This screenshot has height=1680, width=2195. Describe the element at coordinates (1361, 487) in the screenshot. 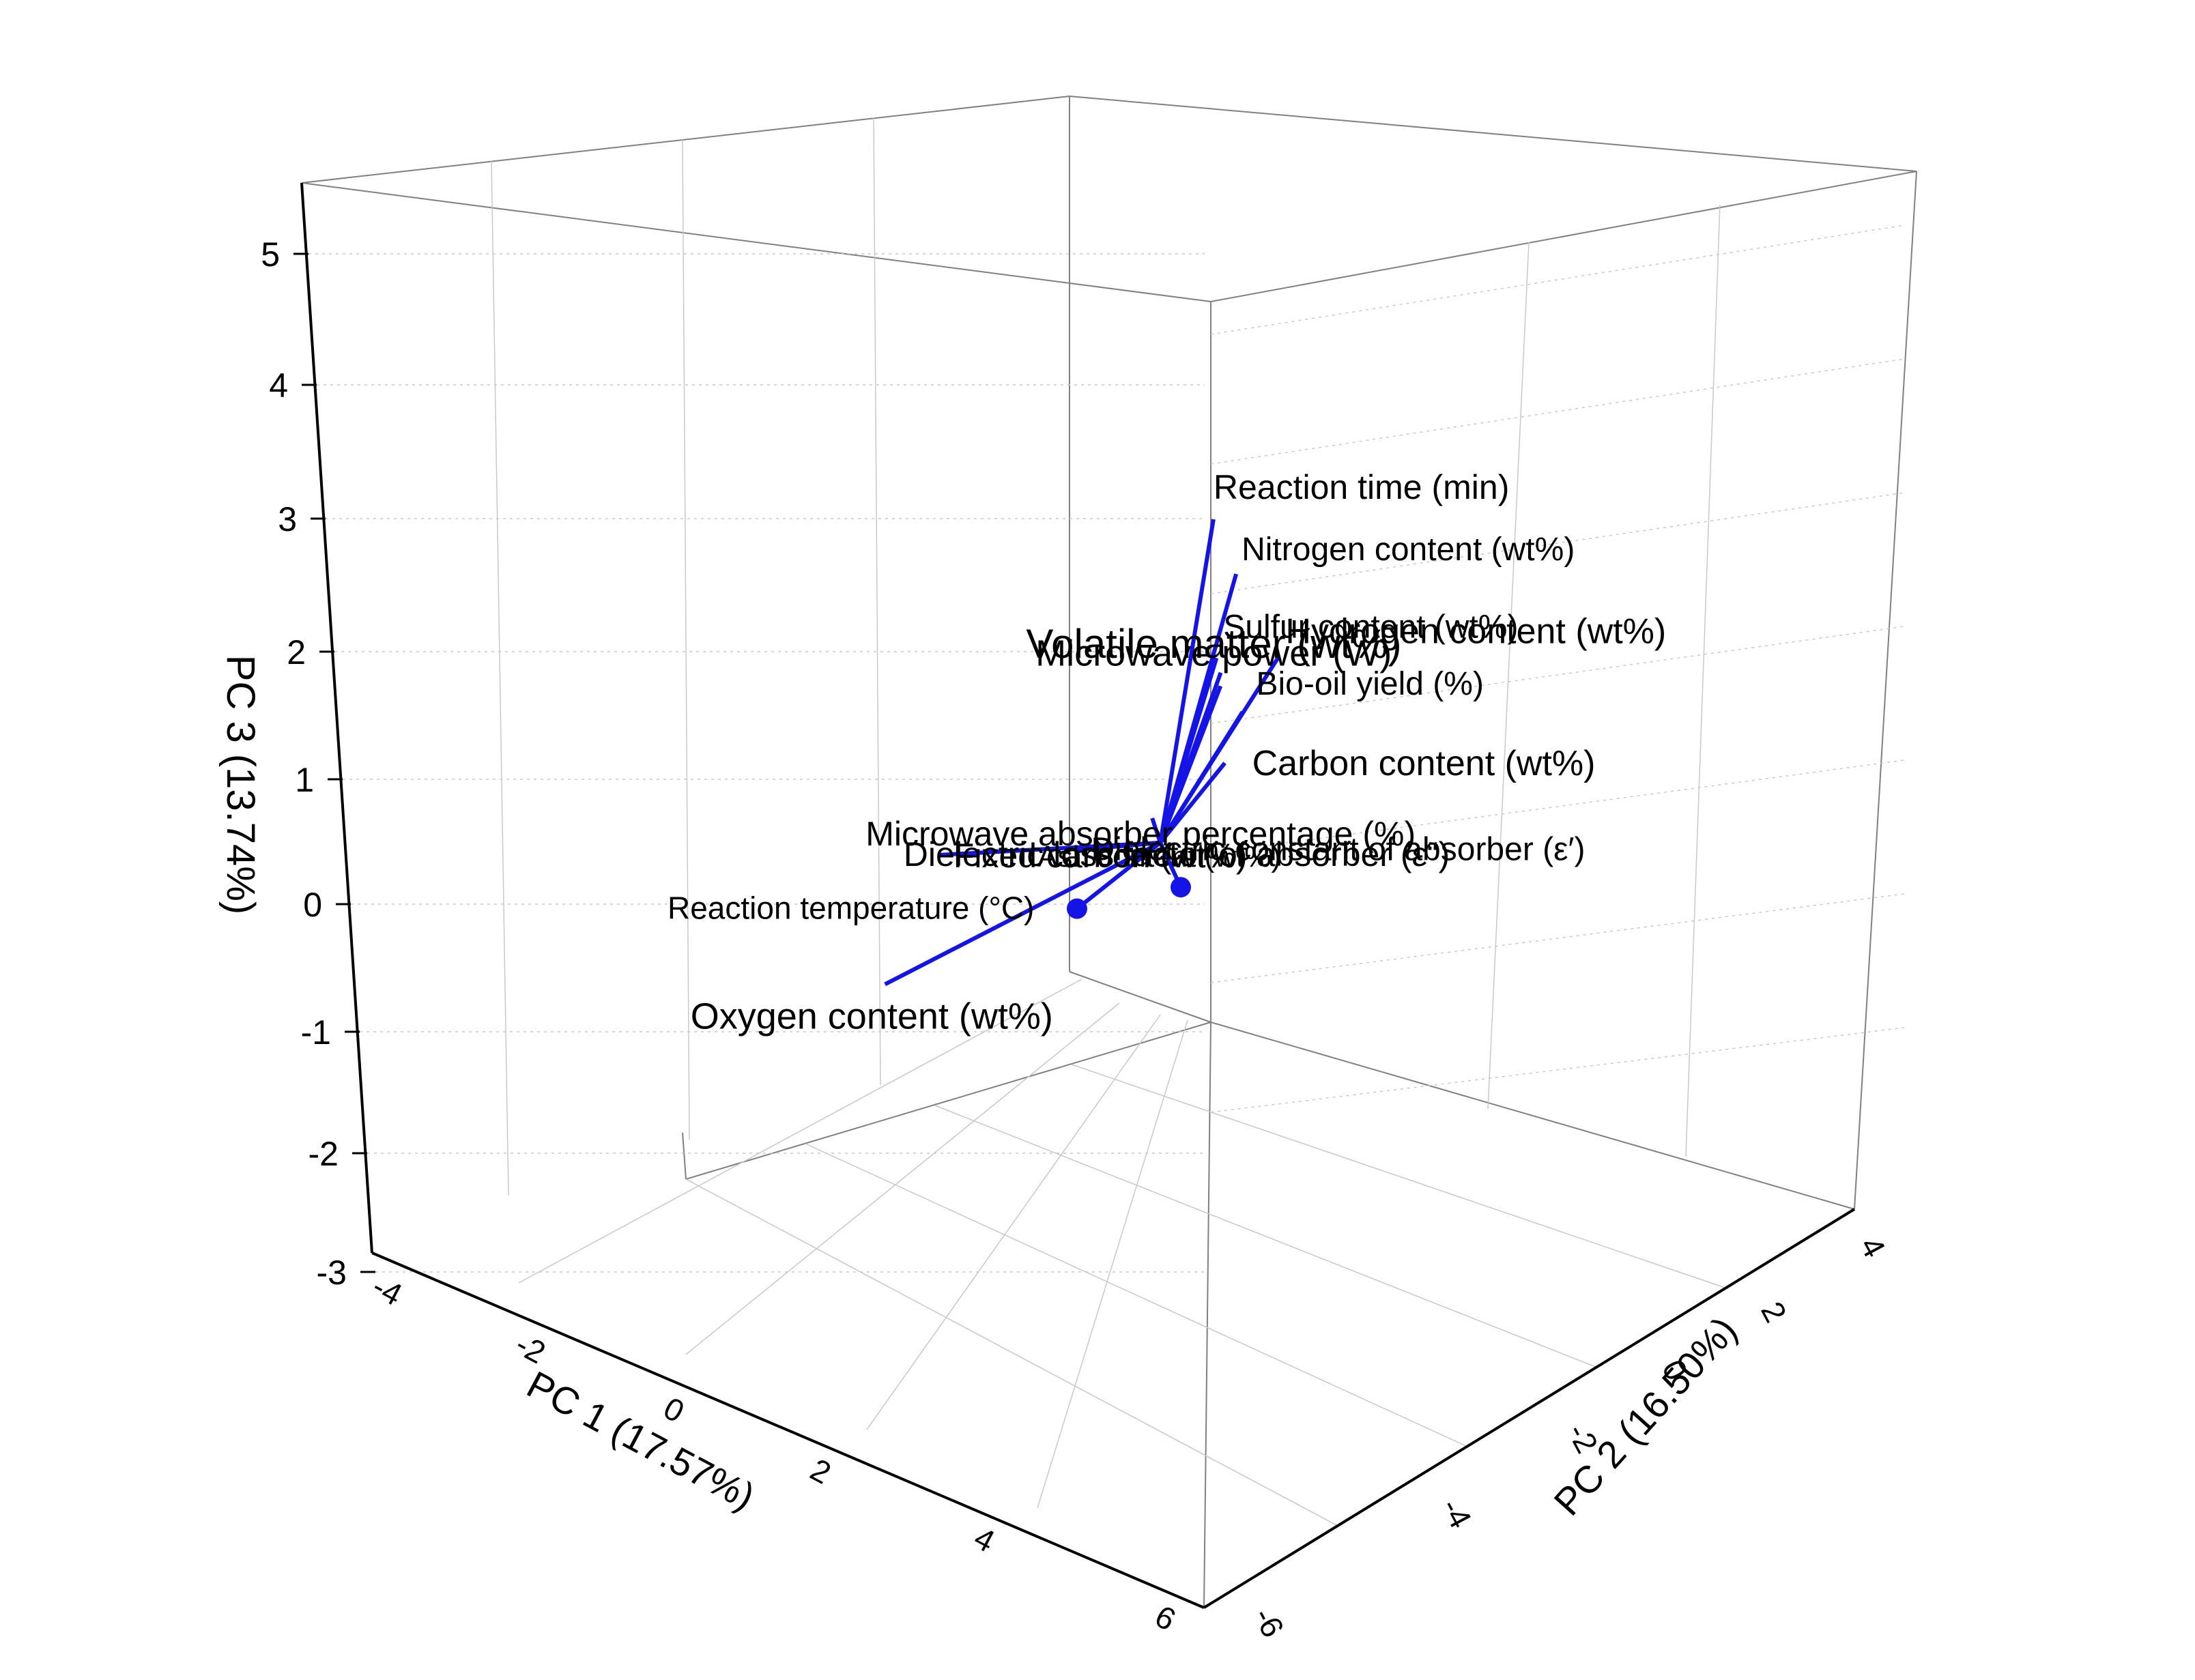

I see `vector-label: Reaction time (min)` at that location.